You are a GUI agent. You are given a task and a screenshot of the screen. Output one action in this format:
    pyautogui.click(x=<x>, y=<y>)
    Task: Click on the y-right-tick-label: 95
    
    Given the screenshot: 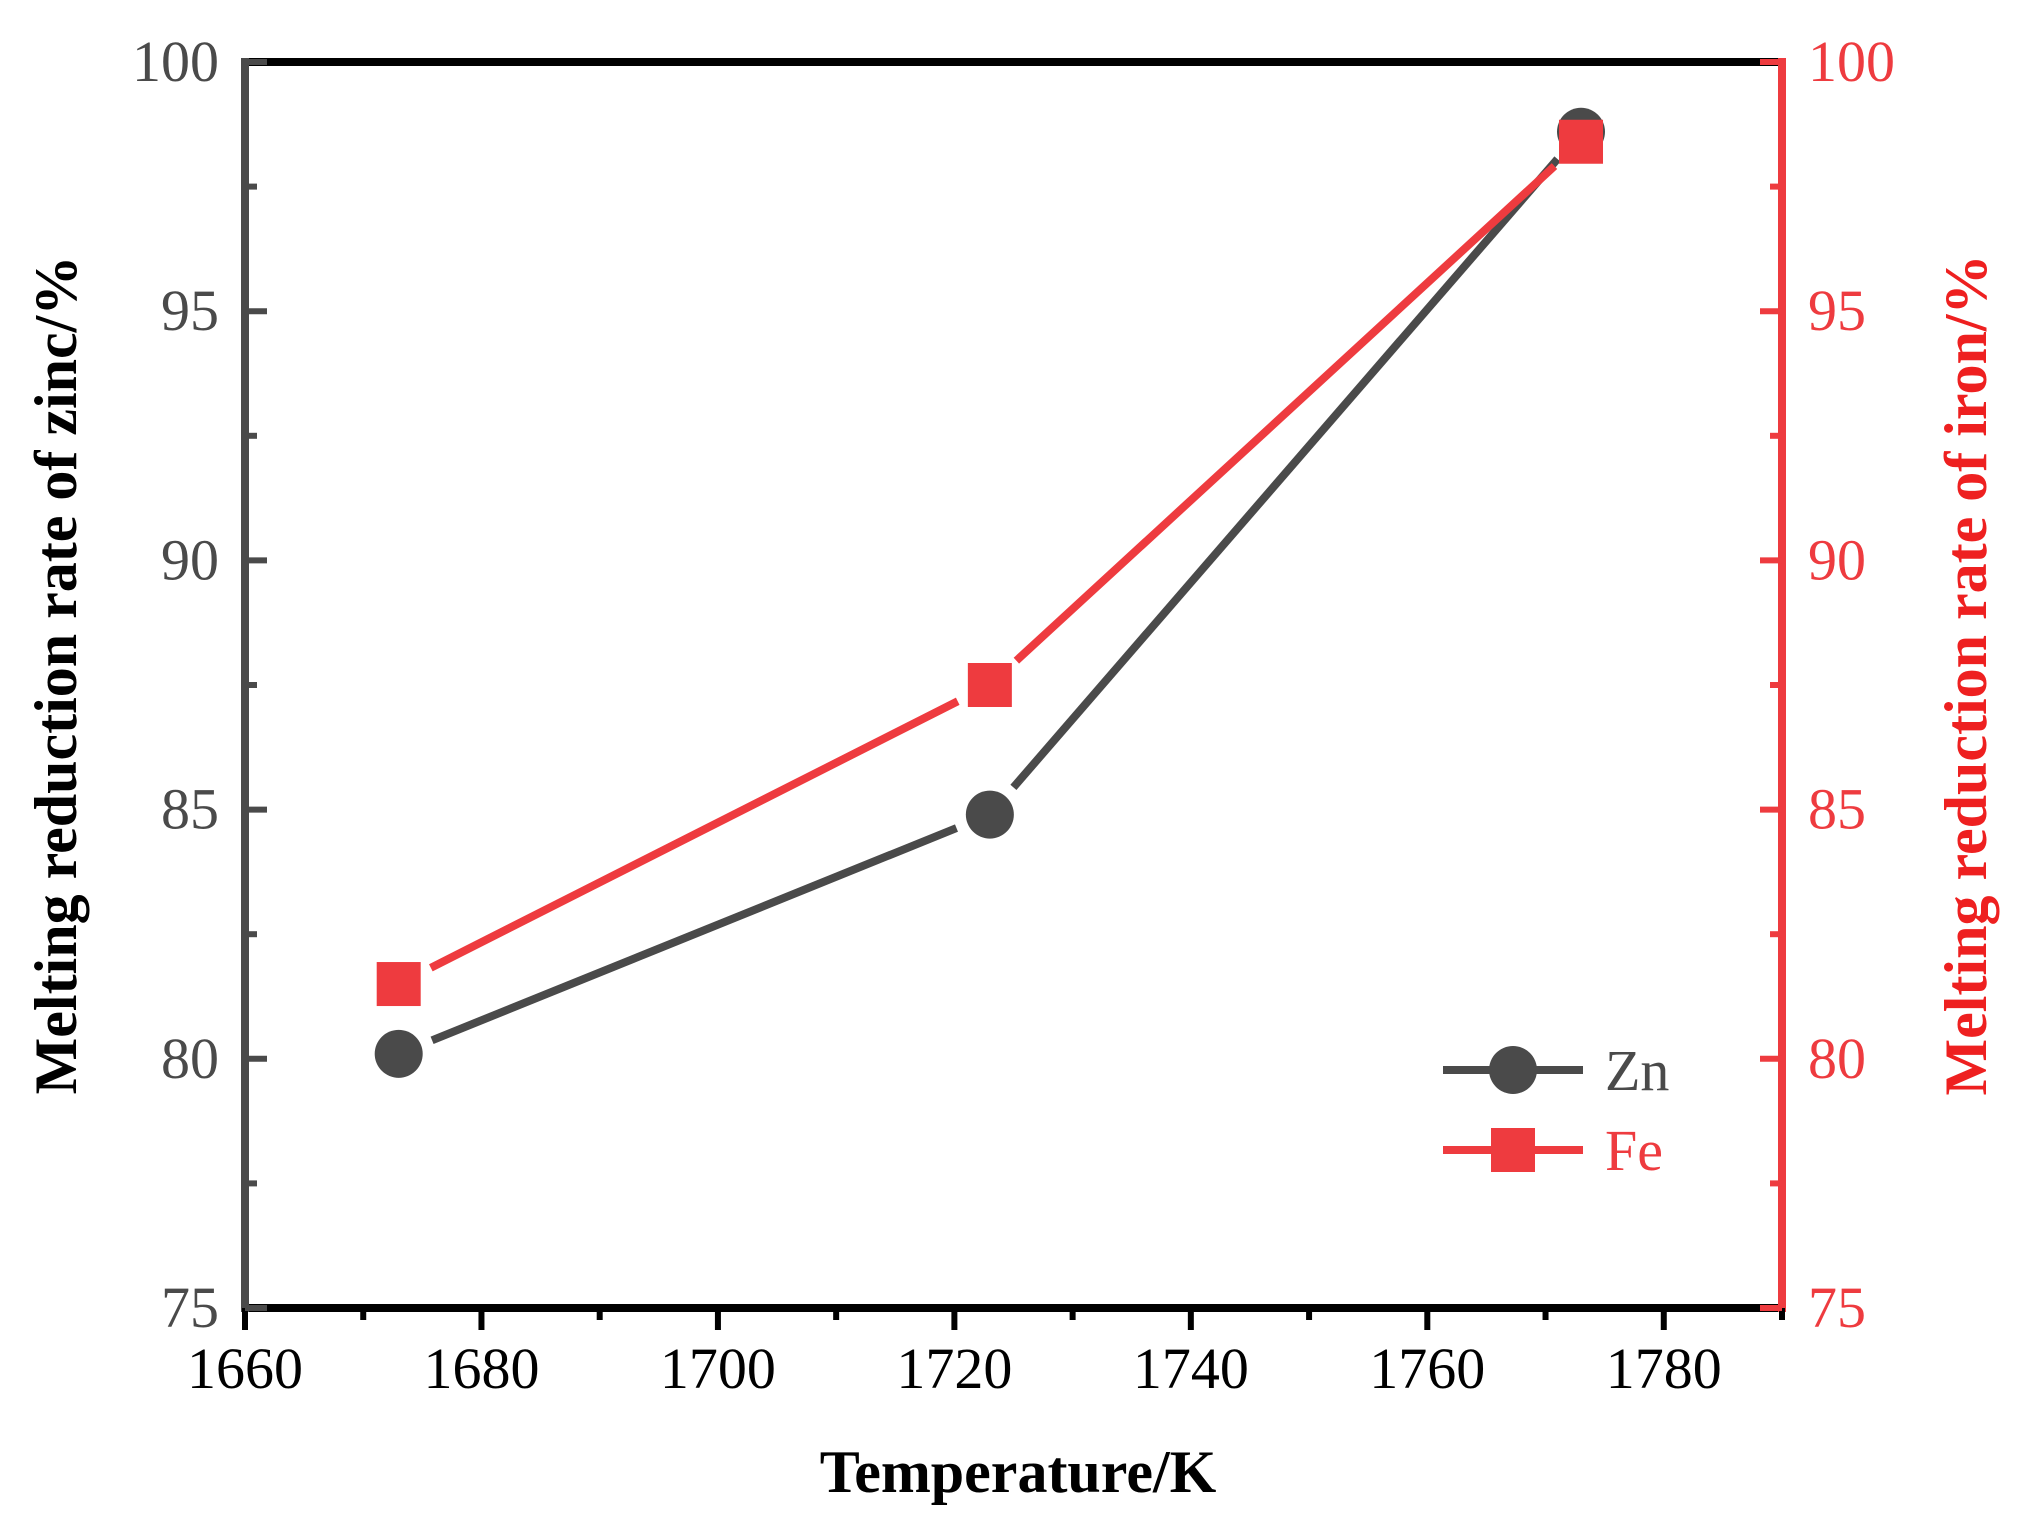 What is the action you would take?
    pyautogui.click(x=1837, y=310)
    